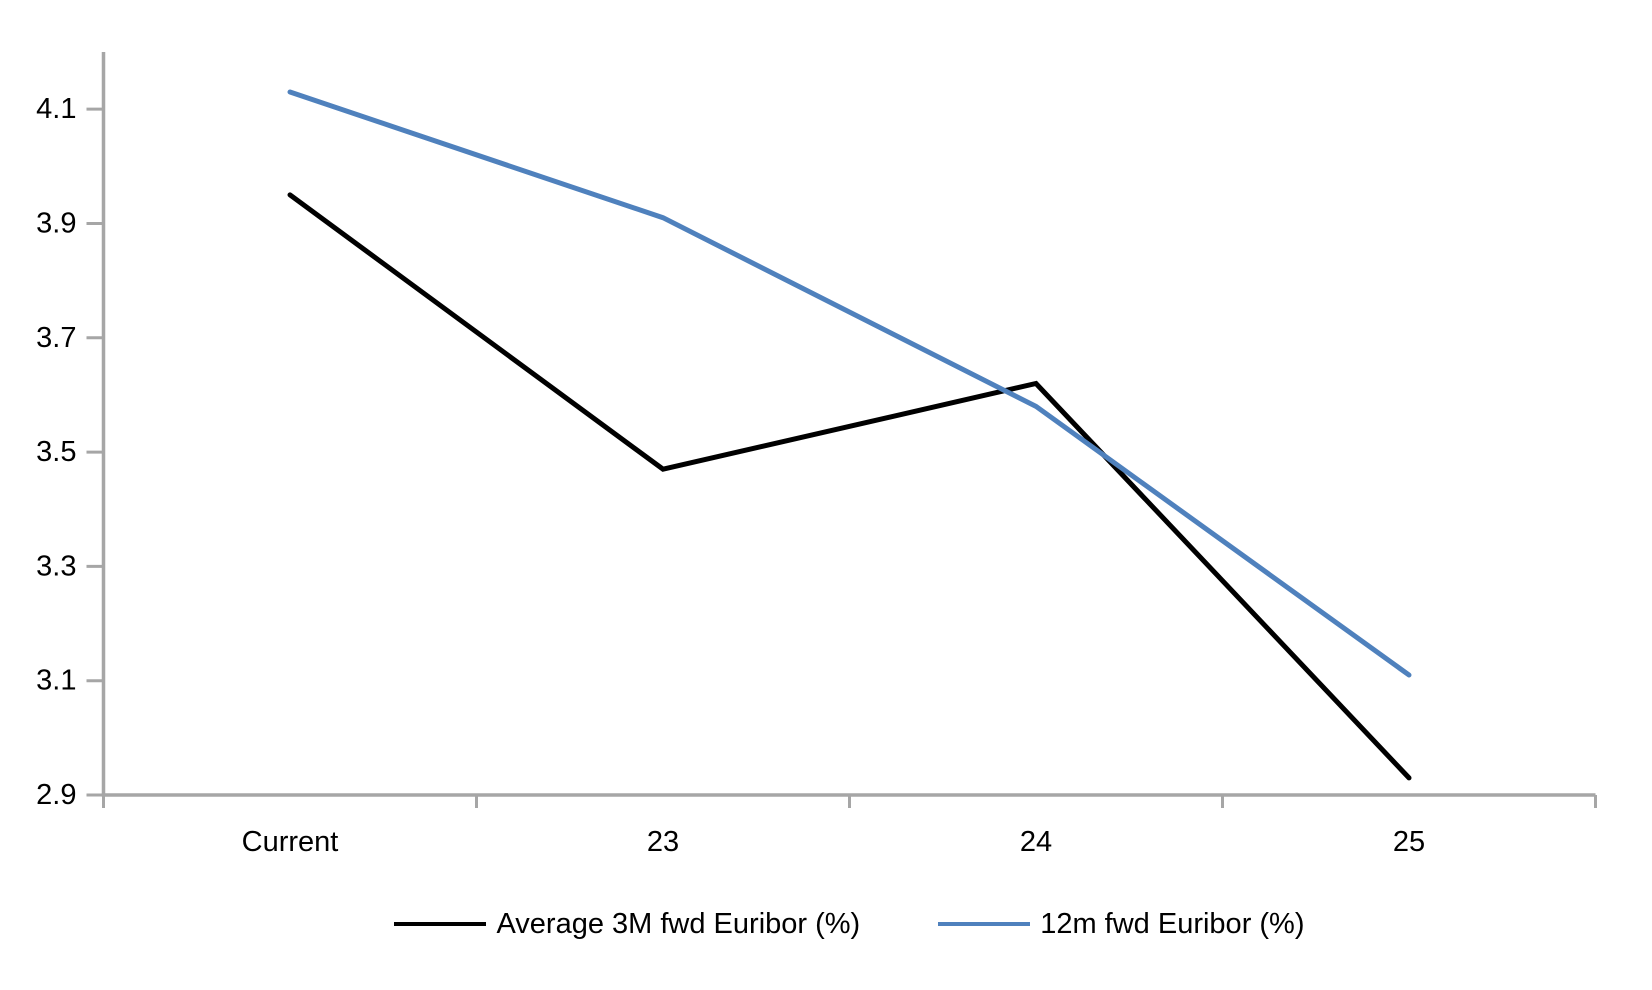  What do you see at coordinates (56, 452) in the screenshot?
I see `y-axis-tick-label: 3.5` at bounding box center [56, 452].